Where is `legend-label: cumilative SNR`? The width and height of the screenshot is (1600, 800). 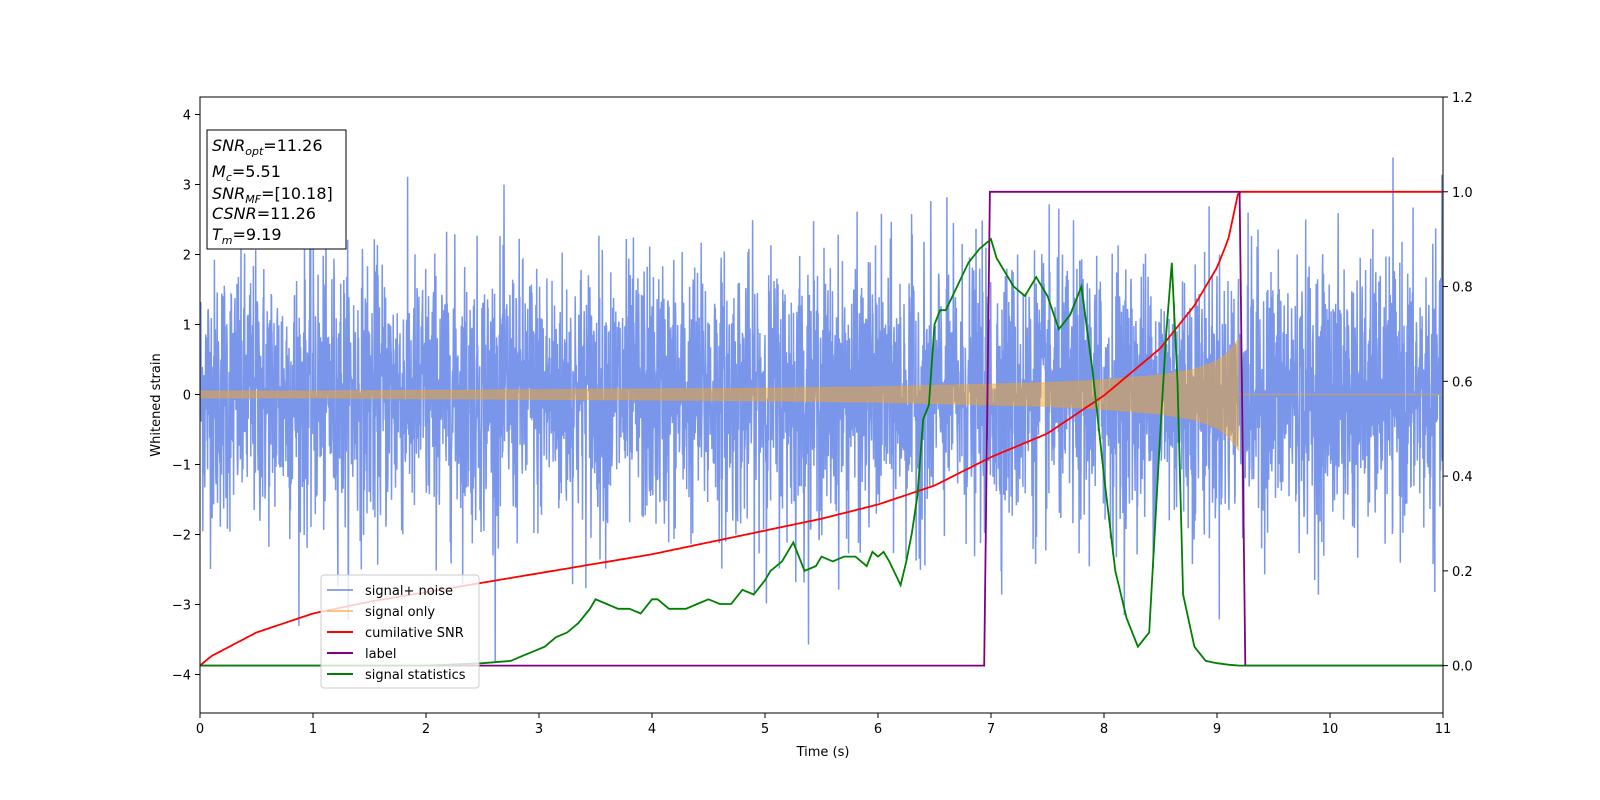 legend-label: cumilative SNR is located at coordinates (414, 633).